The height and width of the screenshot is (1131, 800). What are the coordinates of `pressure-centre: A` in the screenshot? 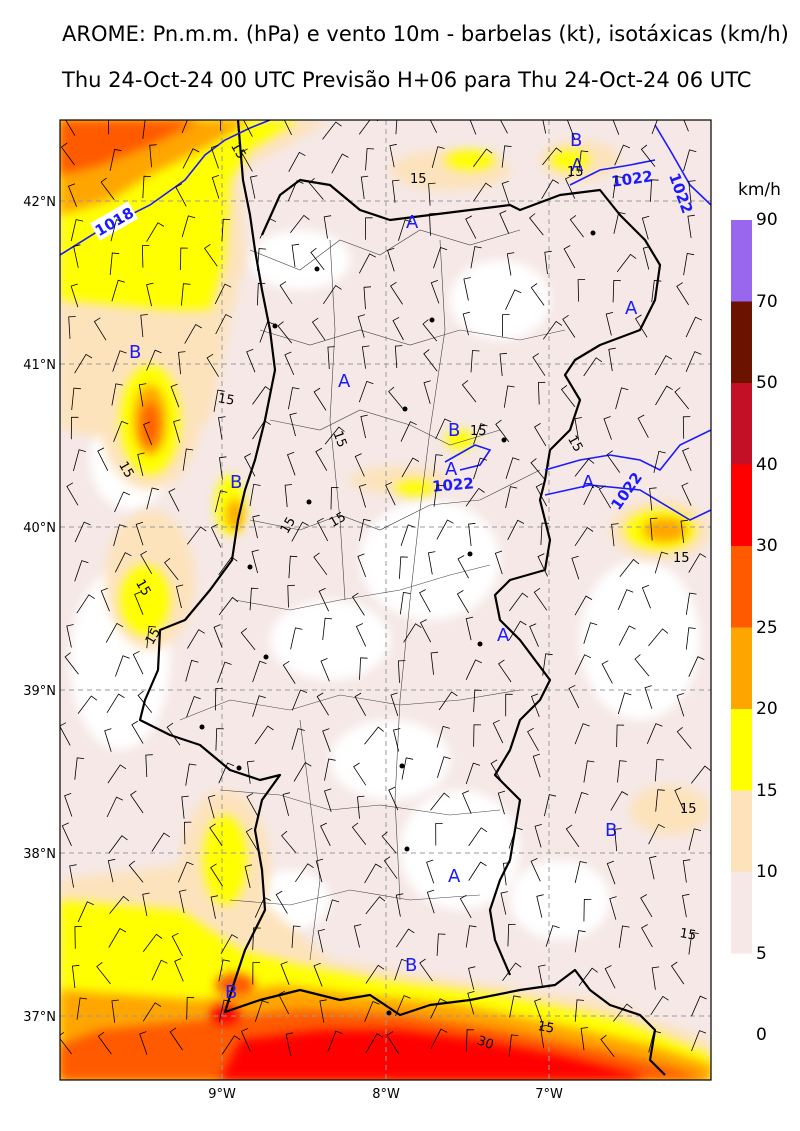 It's located at (503, 635).